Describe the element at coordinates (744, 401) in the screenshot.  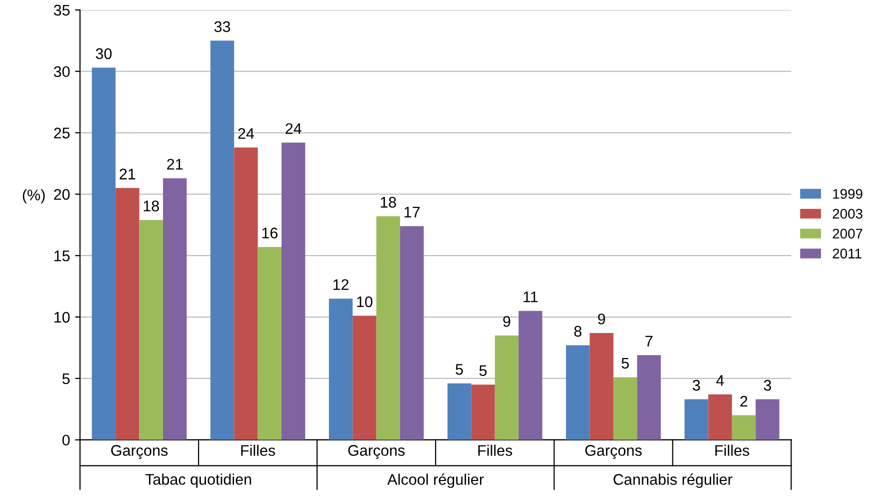
I see `data-label: 2` at that location.